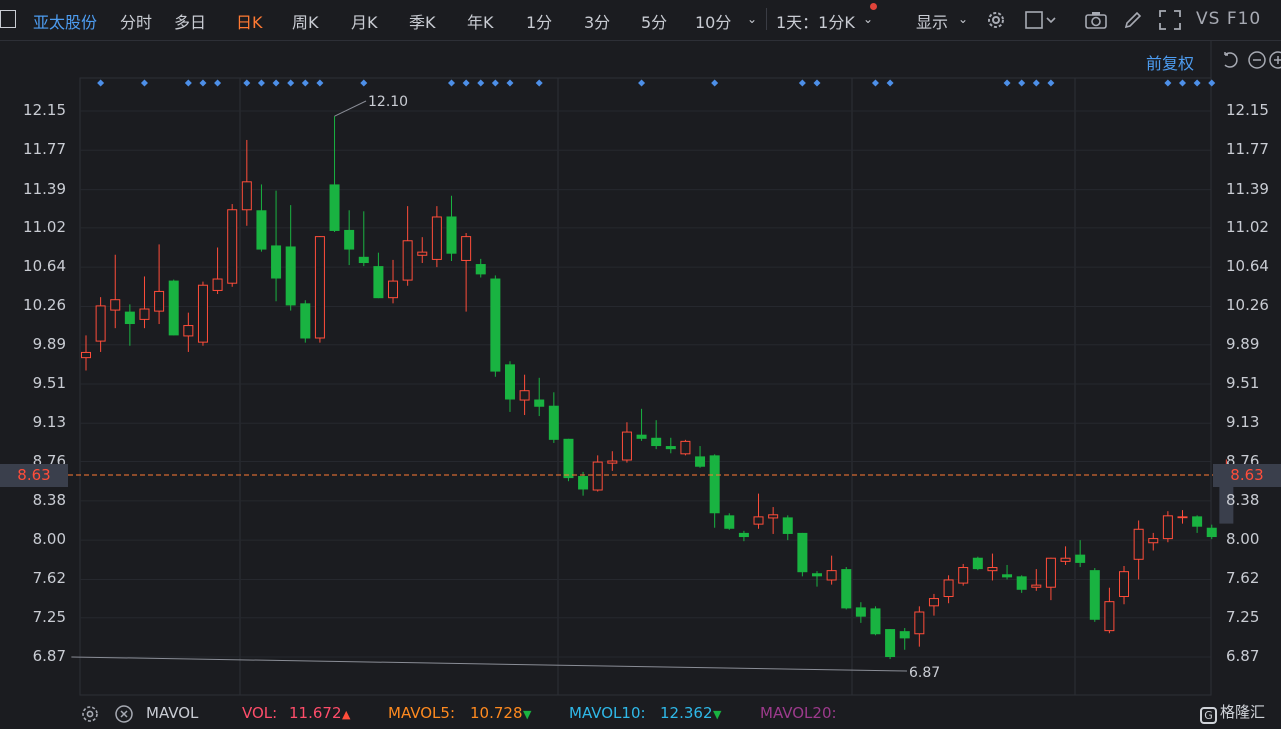  I want to click on tab-10min: 10分, so click(713, 22).